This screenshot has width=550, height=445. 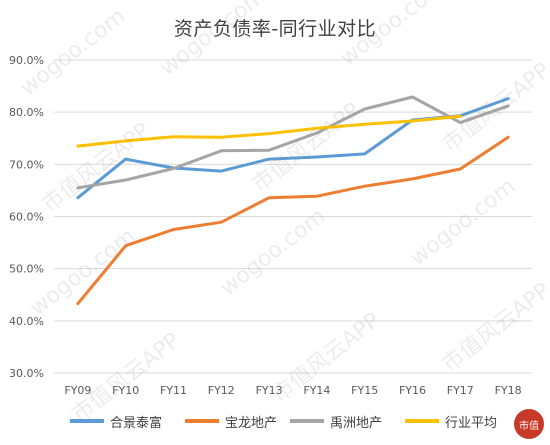 What do you see at coordinates (26, 321) in the screenshot?
I see `y-tick-label: 40.0%` at bounding box center [26, 321].